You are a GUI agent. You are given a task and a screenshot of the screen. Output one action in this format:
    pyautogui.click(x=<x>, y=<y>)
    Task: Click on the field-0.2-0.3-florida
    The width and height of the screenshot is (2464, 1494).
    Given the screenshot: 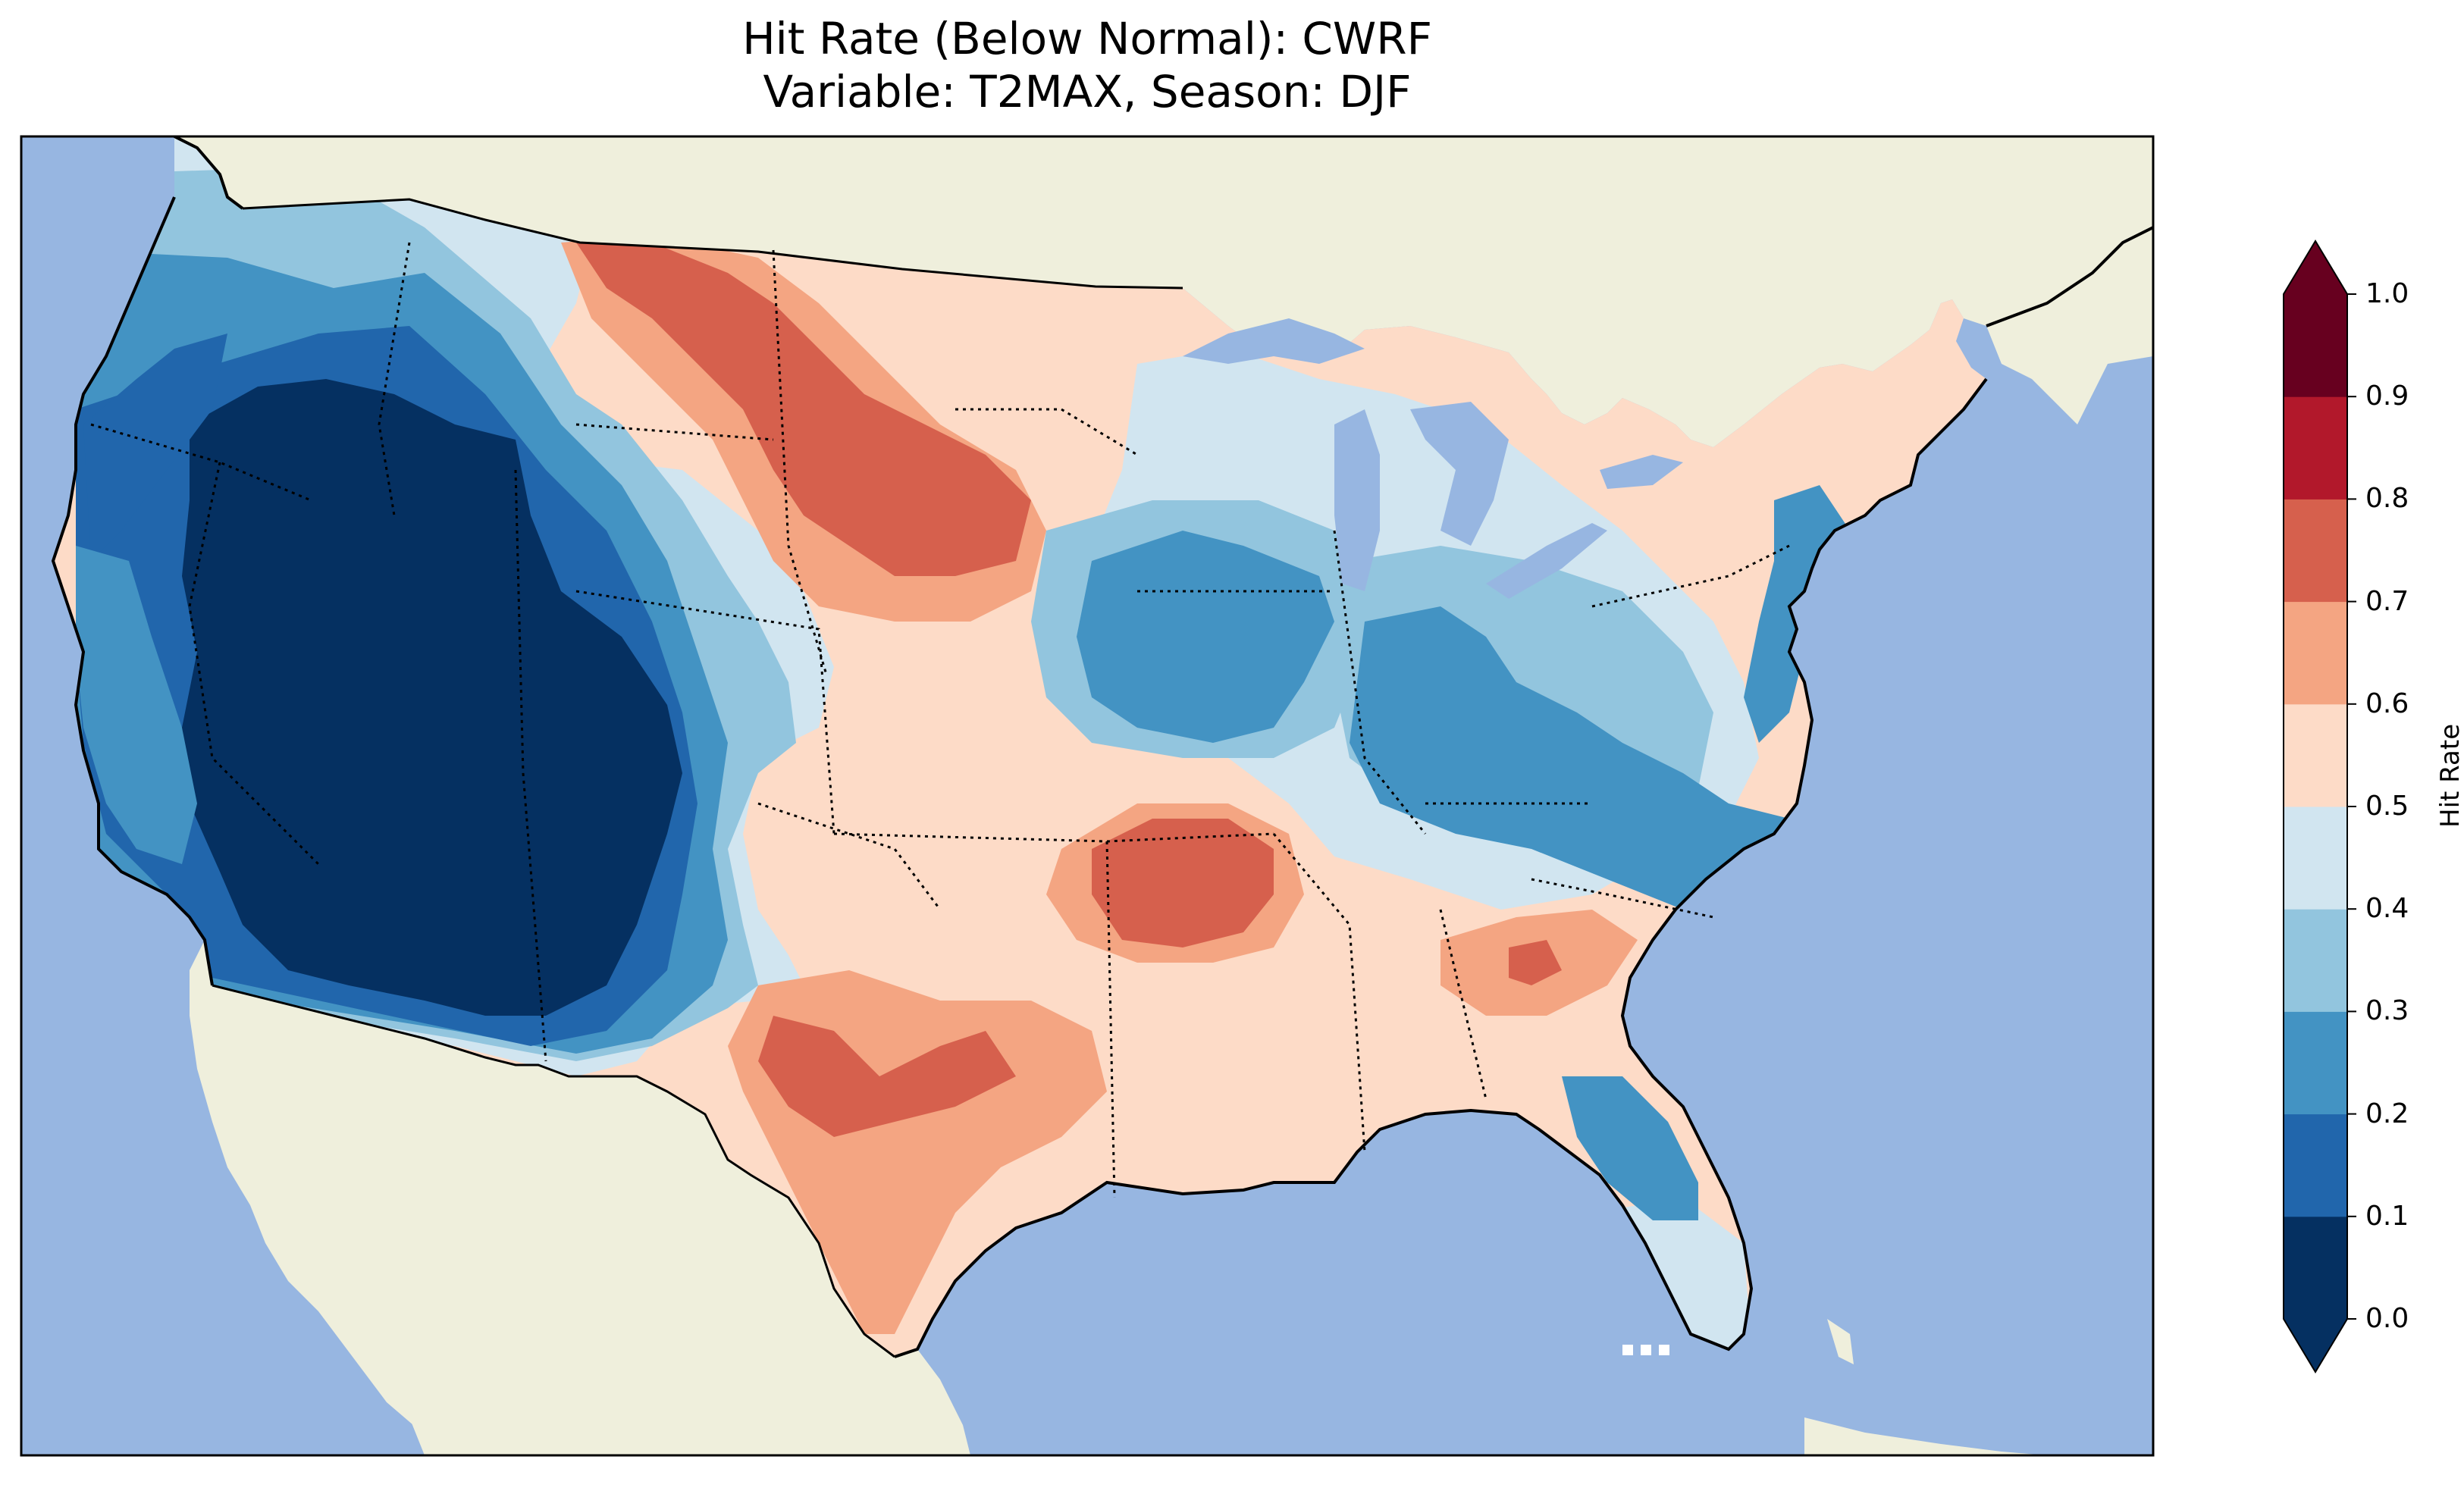 What is the action you would take?
    pyautogui.click(x=1630, y=1148)
    